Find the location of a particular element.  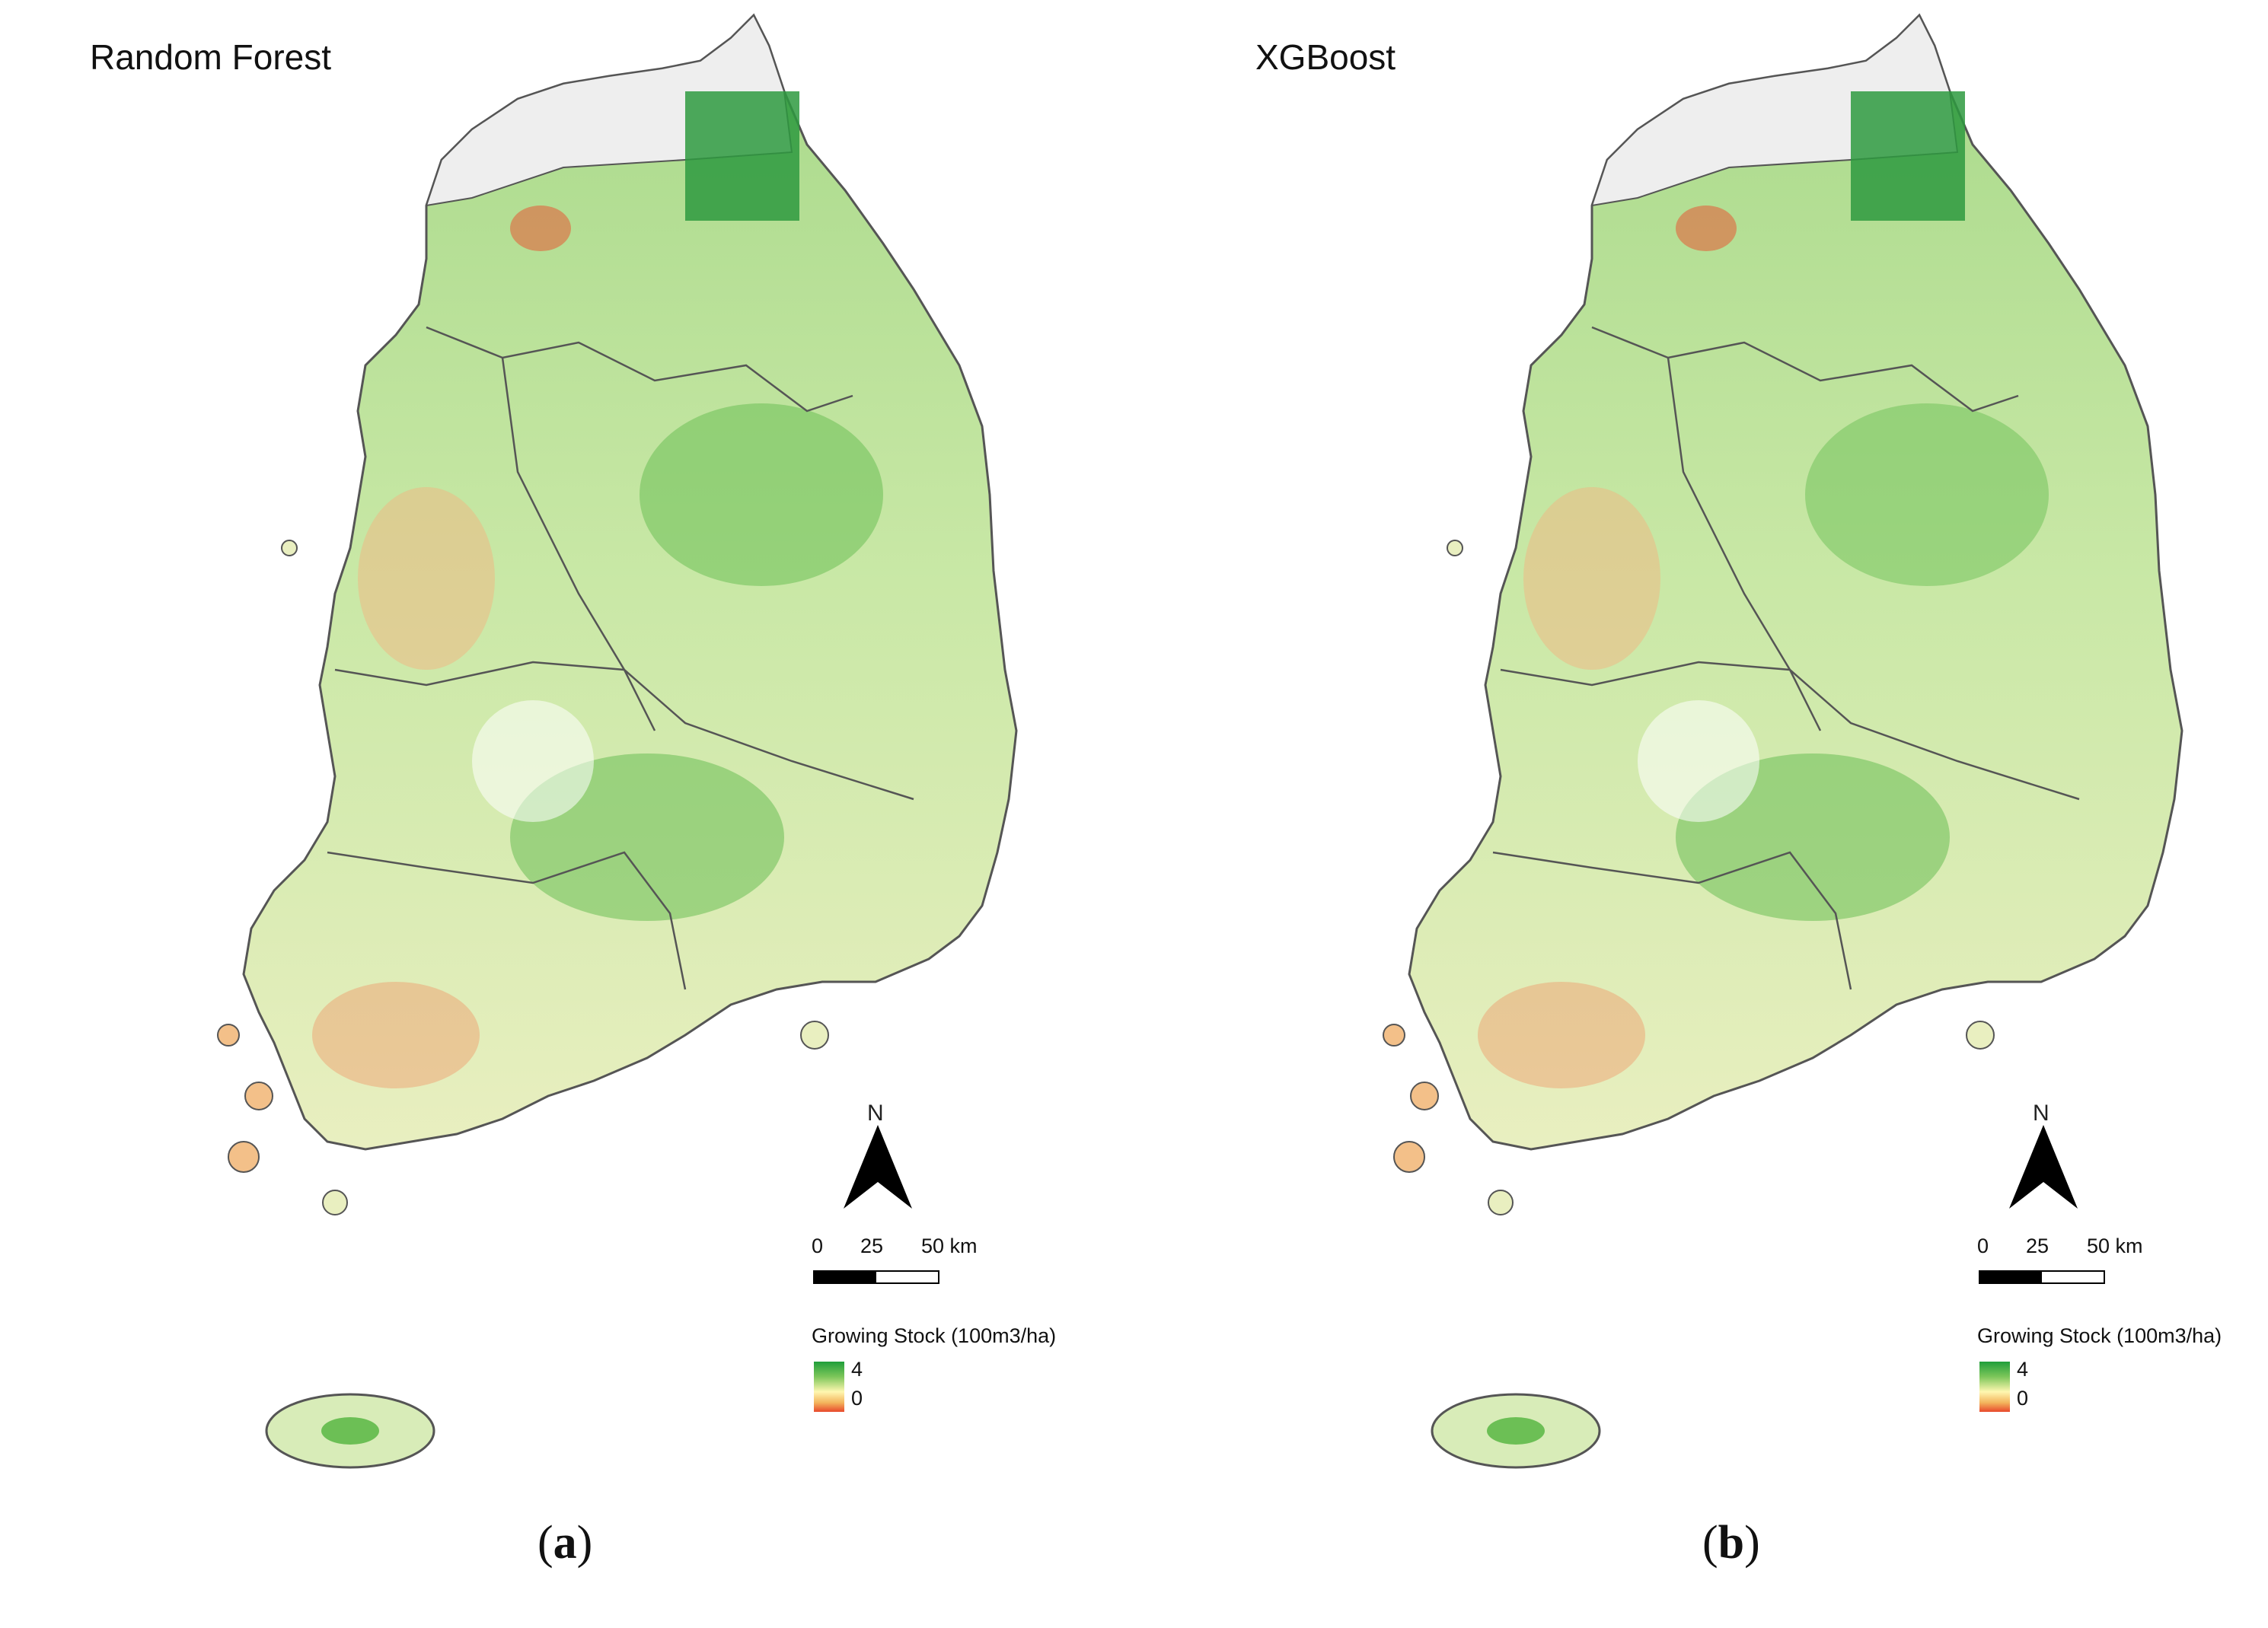

panel-caption-b: (b) is located at coordinates (1731, 1543).